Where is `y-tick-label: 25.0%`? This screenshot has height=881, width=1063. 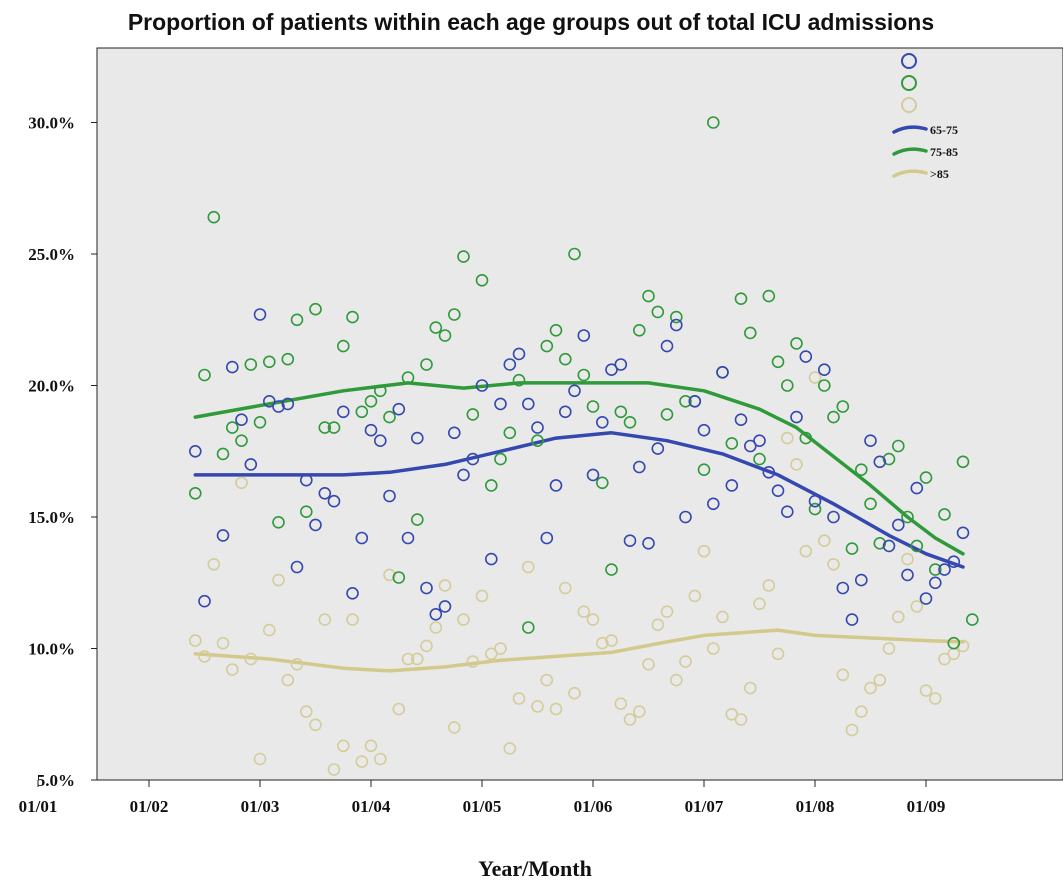
y-tick-label: 25.0% is located at coordinates (51, 254).